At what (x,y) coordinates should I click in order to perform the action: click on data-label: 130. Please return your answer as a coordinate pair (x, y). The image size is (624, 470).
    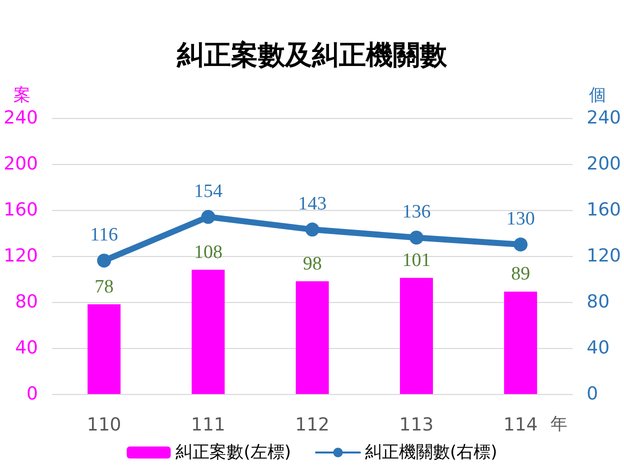
    Looking at the image, I should click on (520, 219).